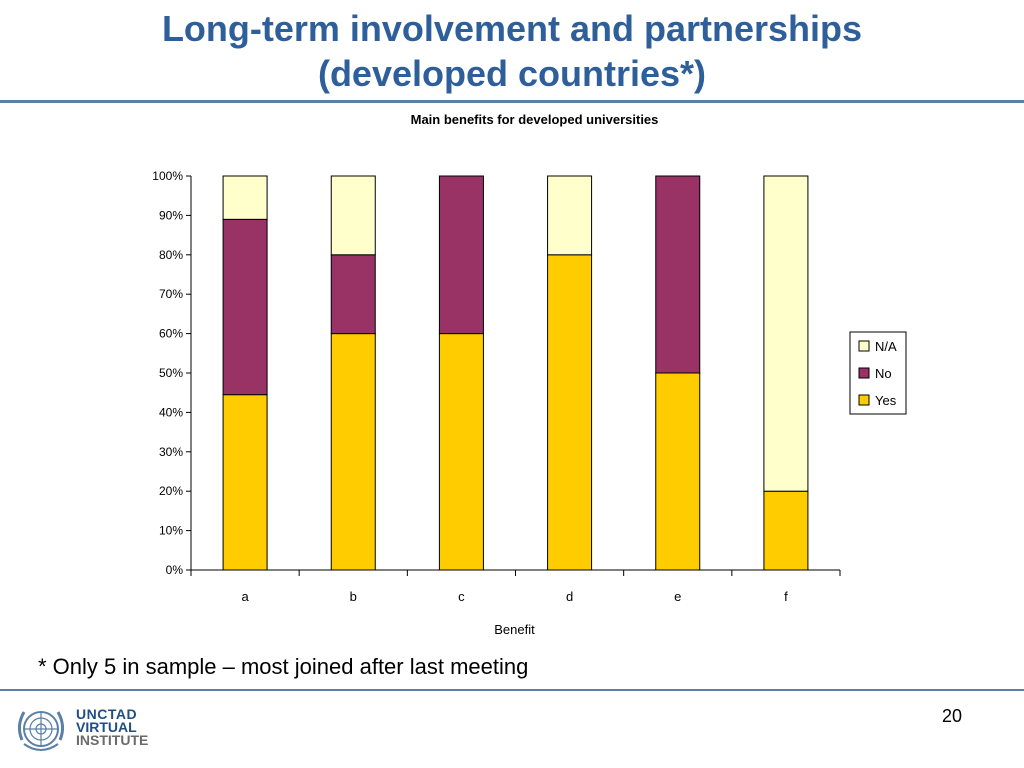 The width and height of the screenshot is (1024, 768). Describe the element at coordinates (171, 531) in the screenshot. I see `y-tick-label: 10%` at that location.